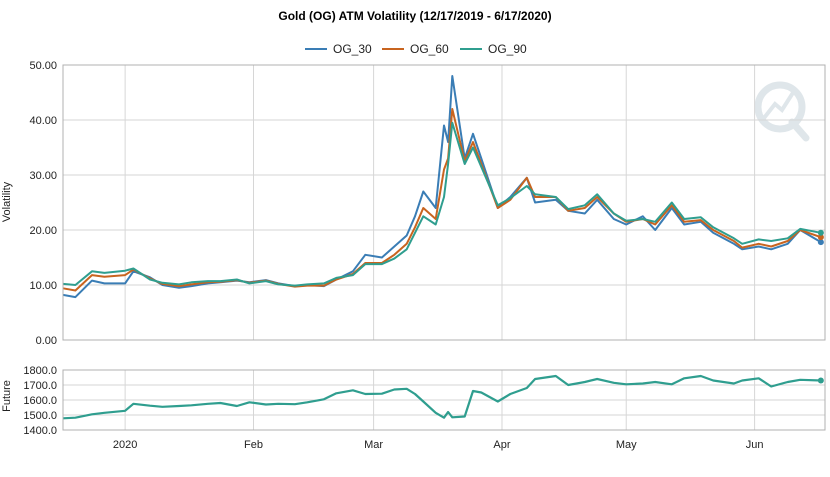 The width and height of the screenshot is (830, 477). What do you see at coordinates (7, 396) in the screenshot?
I see `future-axis-label: Future` at bounding box center [7, 396].